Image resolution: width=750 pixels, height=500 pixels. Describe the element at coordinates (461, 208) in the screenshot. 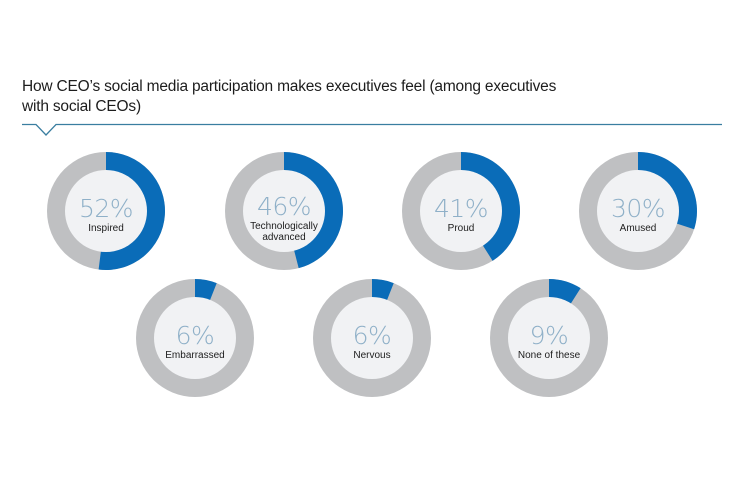

I see `donut-percent-label: 41%` at that location.